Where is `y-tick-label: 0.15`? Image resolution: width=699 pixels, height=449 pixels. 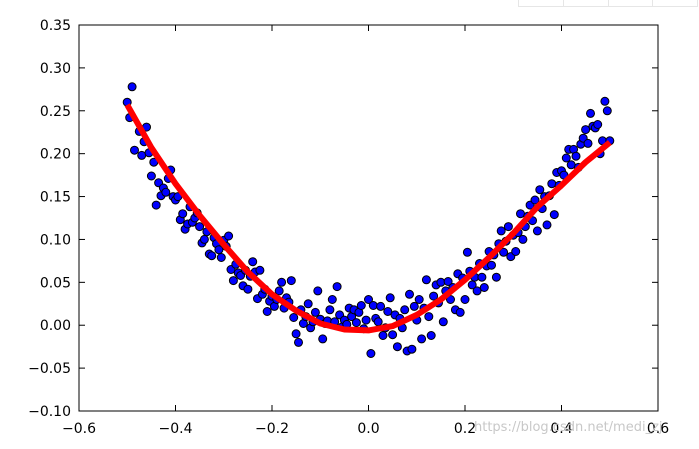 y-tick-label: 0.15 is located at coordinates (55, 198).